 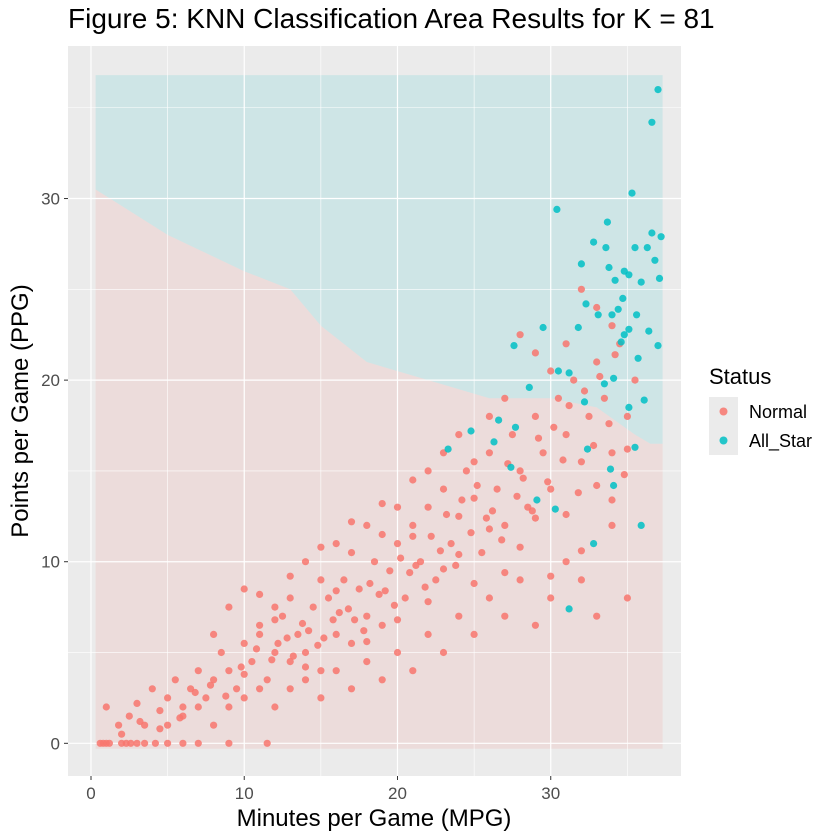 What do you see at coordinates (550, 793) in the screenshot?
I see `x-tick-label: 30` at bounding box center [550, 793].